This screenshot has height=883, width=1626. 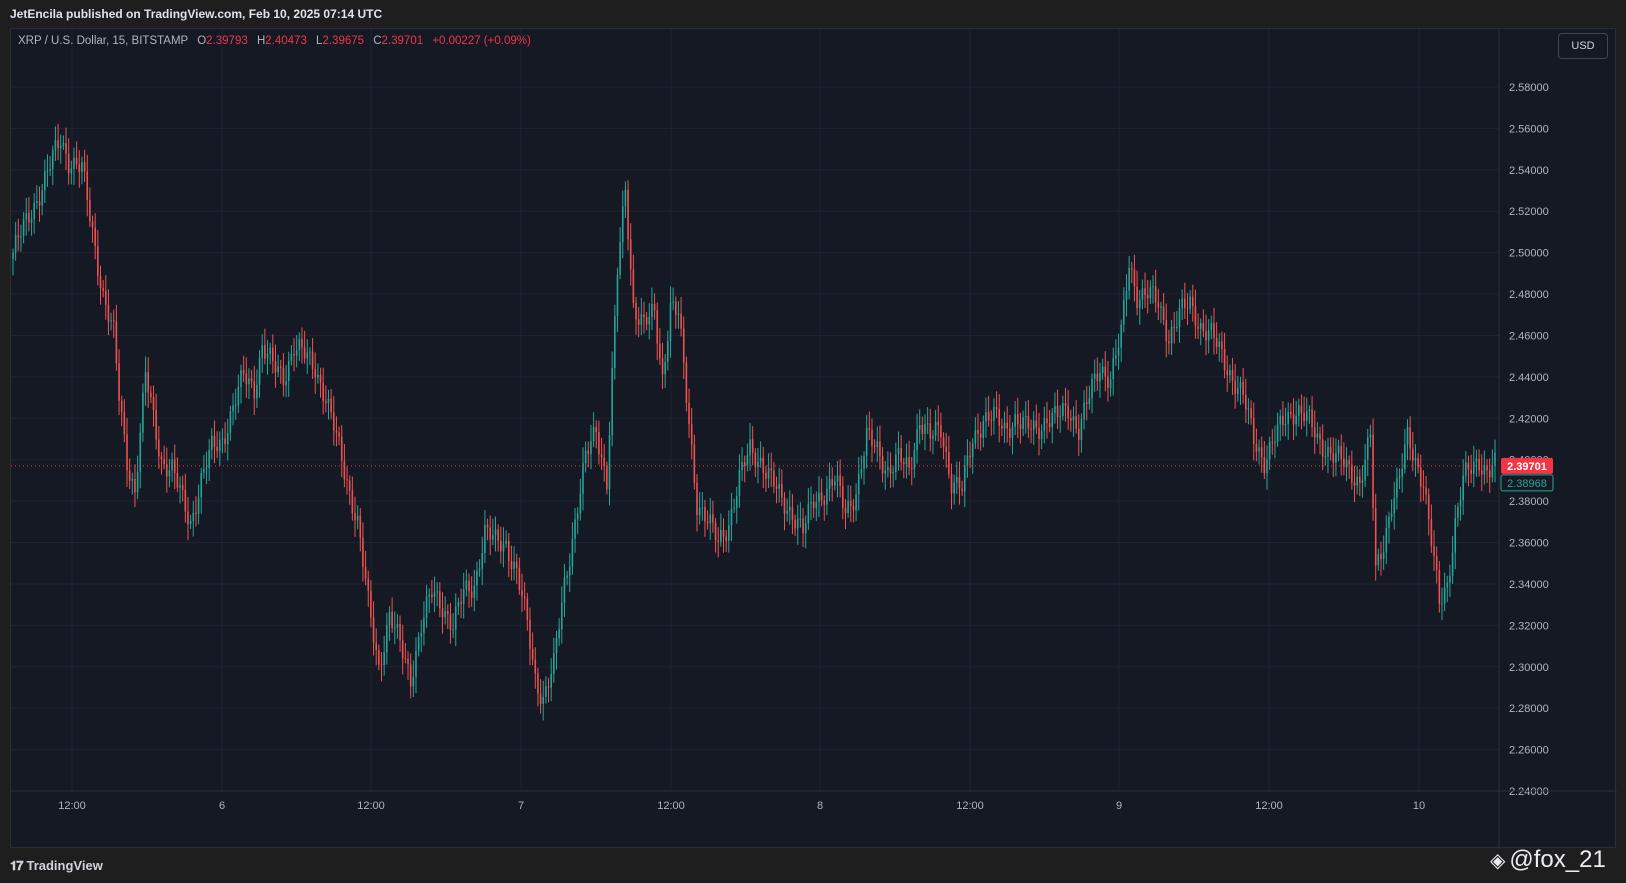 What do you see at coordinates (1529, 668) in the screenshot?
I see `y-tick-label: 2.30000` at bounding box center [1529, 668].